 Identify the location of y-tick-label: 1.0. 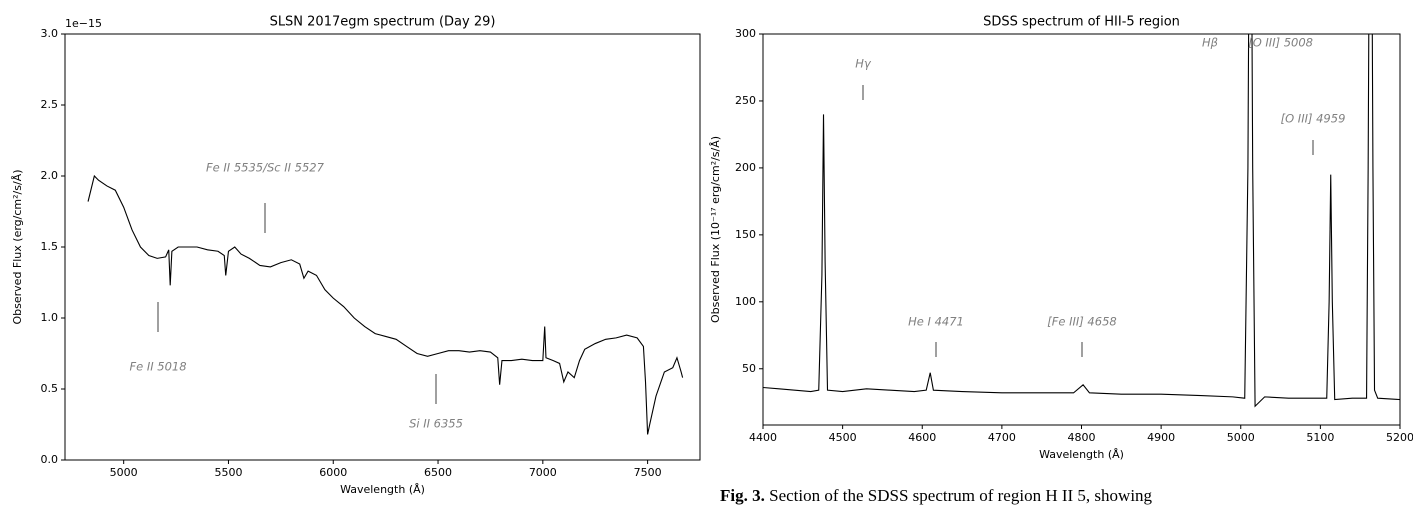
(50, 317).